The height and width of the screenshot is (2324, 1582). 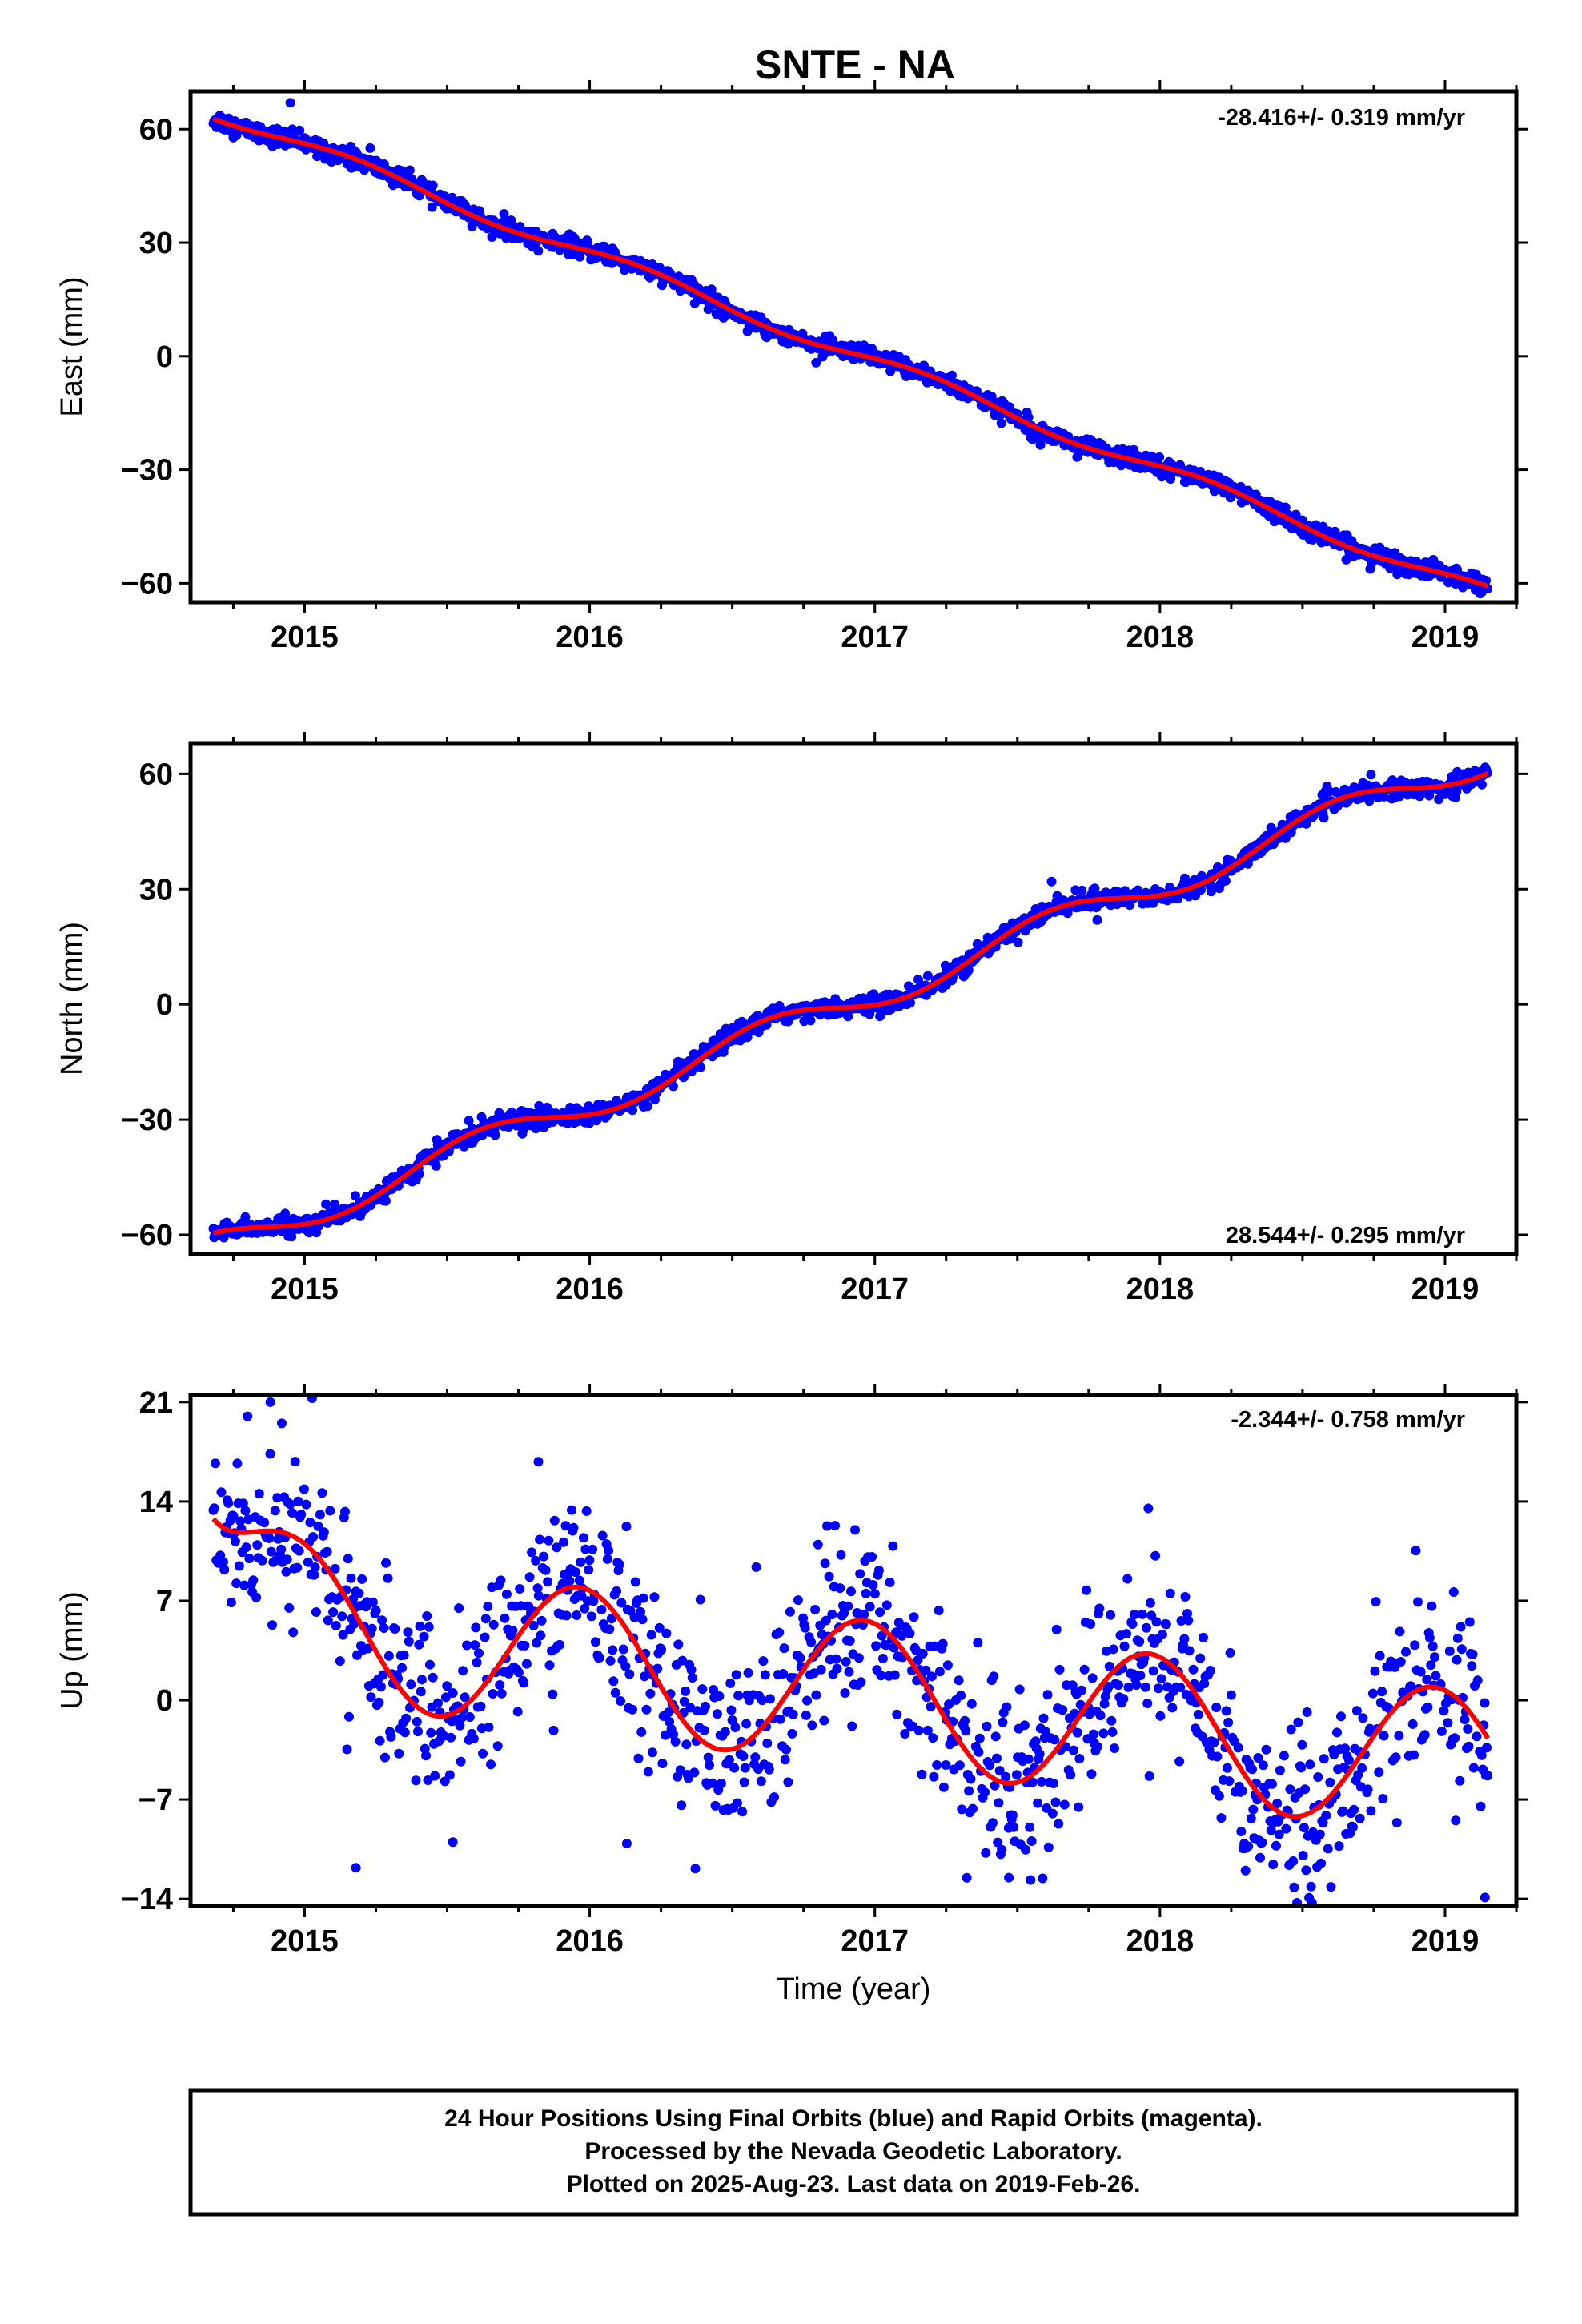 What do you see at coordinates (1161, 1289) in the screenshot?
I see `north-x-tick-label: 2018` at bounding box center [1161, 1289].